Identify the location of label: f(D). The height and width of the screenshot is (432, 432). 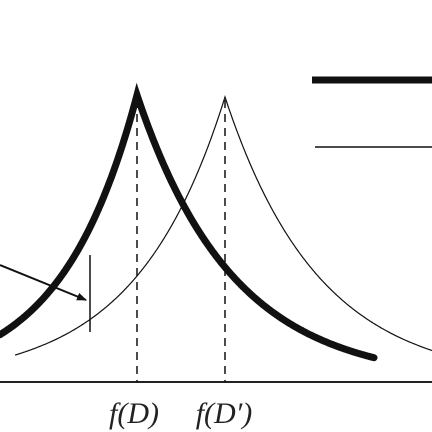
(134, 413).